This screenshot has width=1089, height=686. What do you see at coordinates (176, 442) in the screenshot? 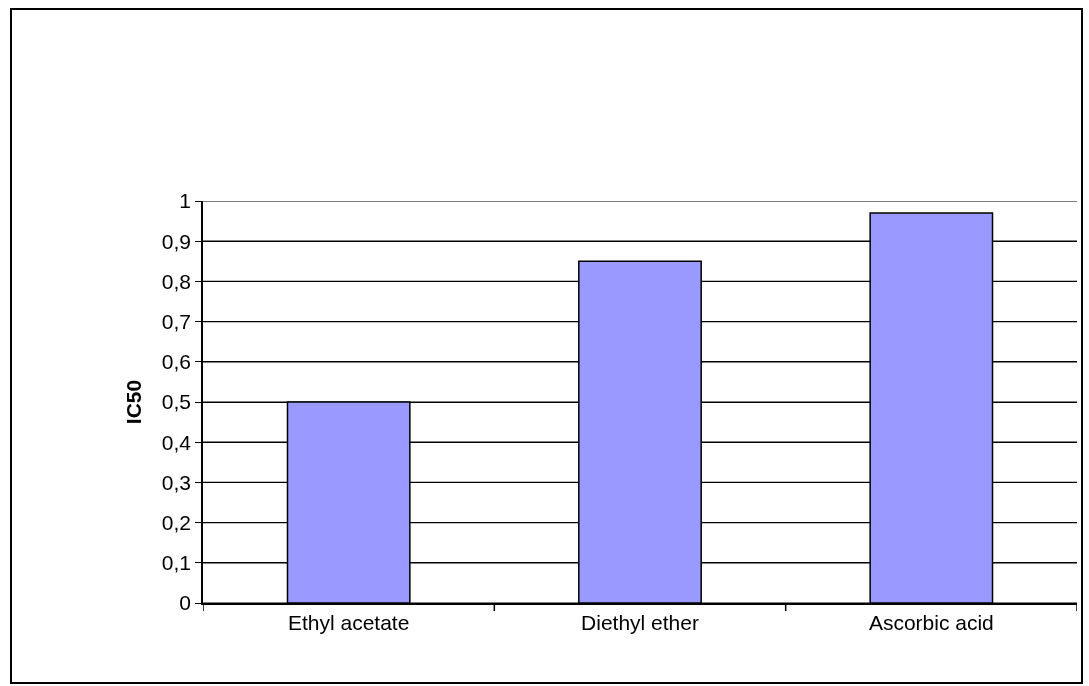
I see `y-tick-label: 0,4` at bounding box center [176, 442].